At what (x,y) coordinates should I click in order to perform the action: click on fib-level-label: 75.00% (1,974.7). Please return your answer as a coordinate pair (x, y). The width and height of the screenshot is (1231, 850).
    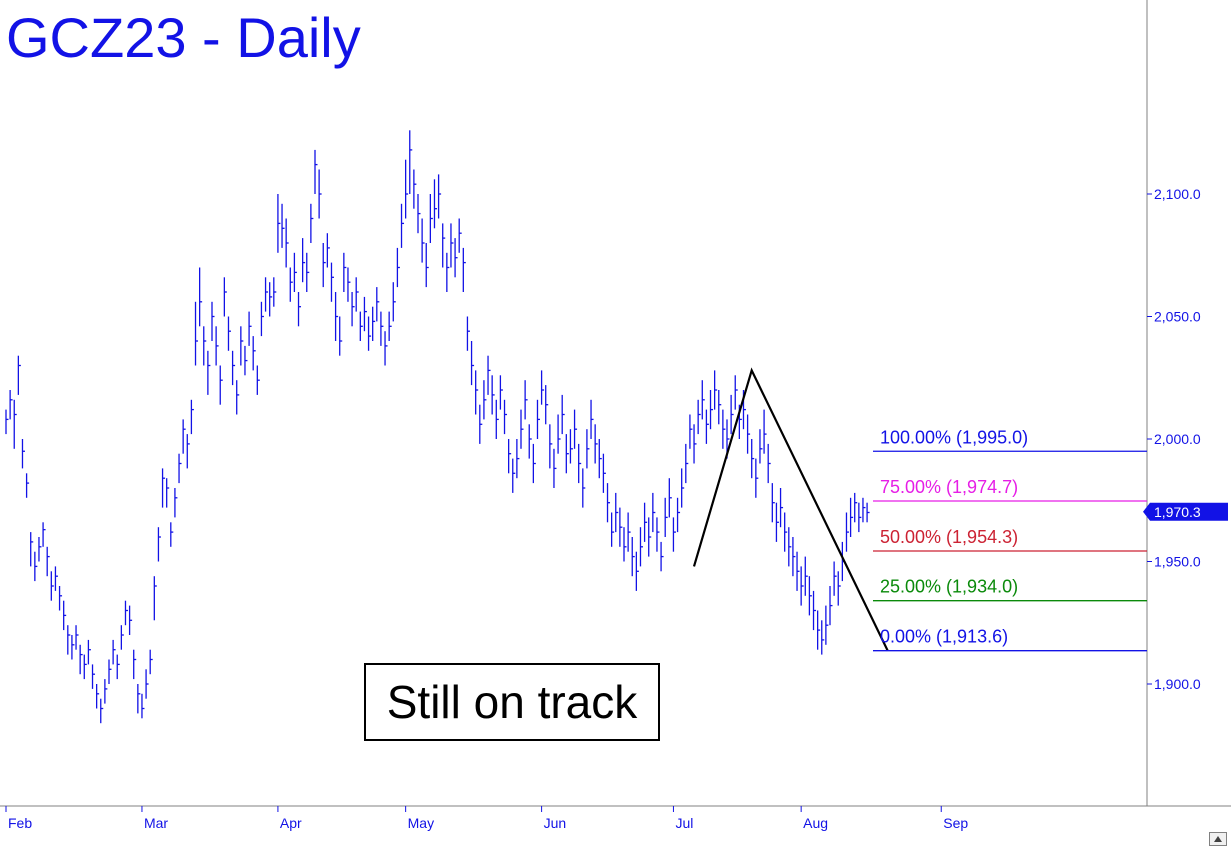
    Looking at the image, I should click on (949, 487).